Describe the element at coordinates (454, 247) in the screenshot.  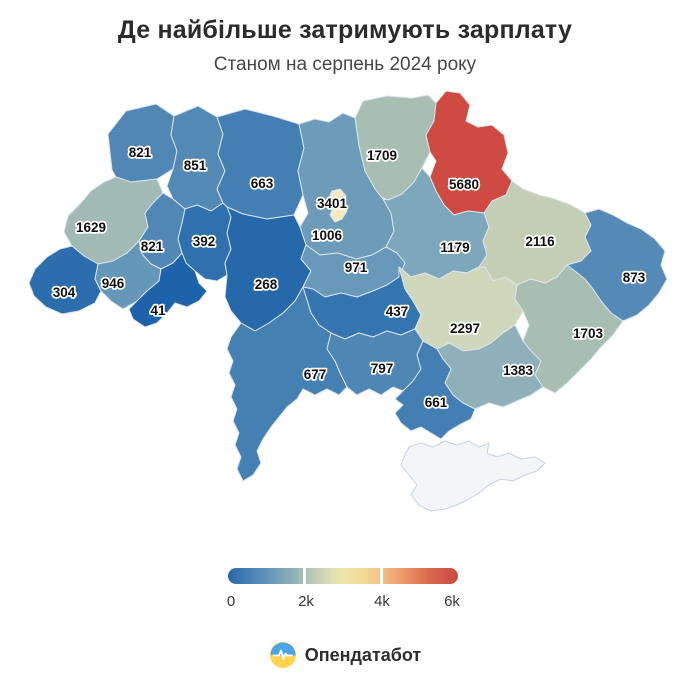
I see `region-value-label: 1179` at that location.